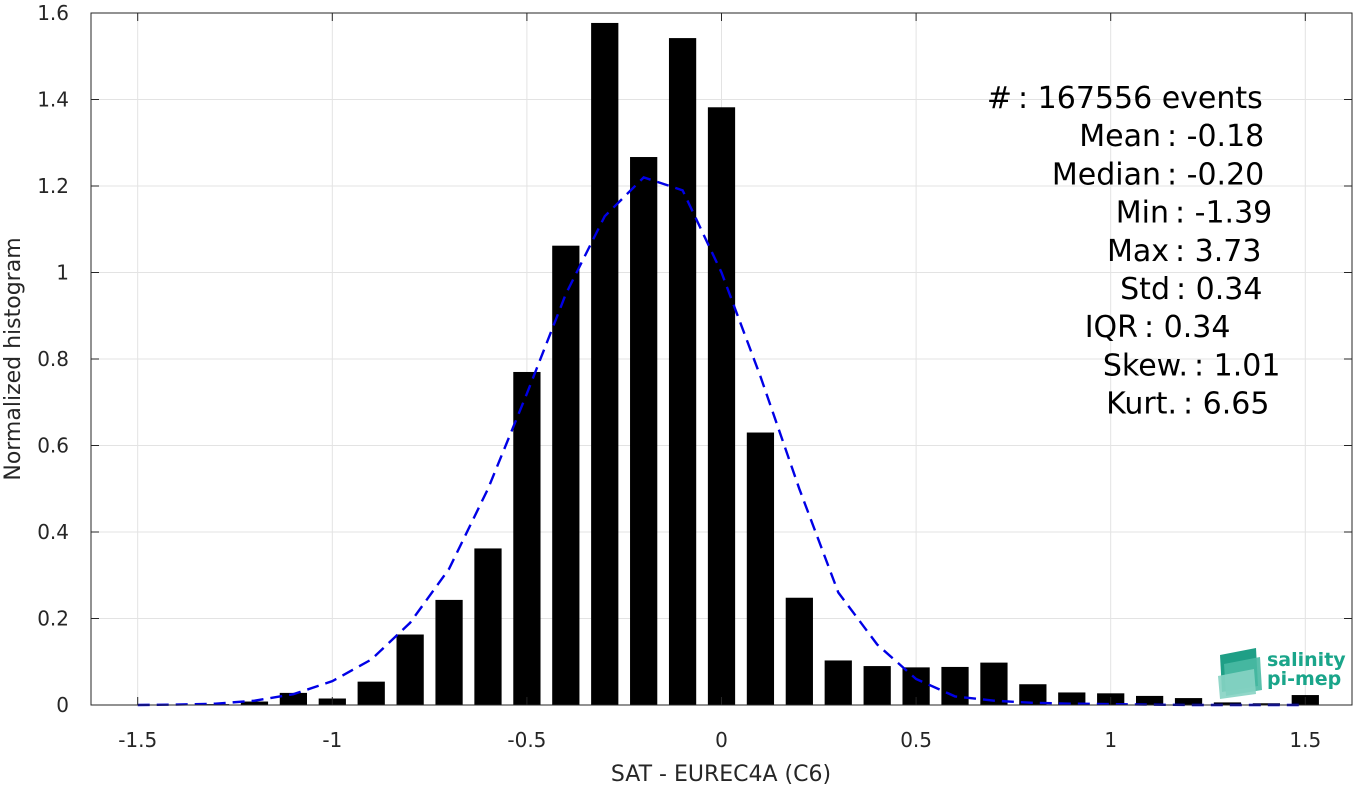 This screenshot has width=1367, height=785. I want to click on stat-value: : -0.20, so click(1215, 174).